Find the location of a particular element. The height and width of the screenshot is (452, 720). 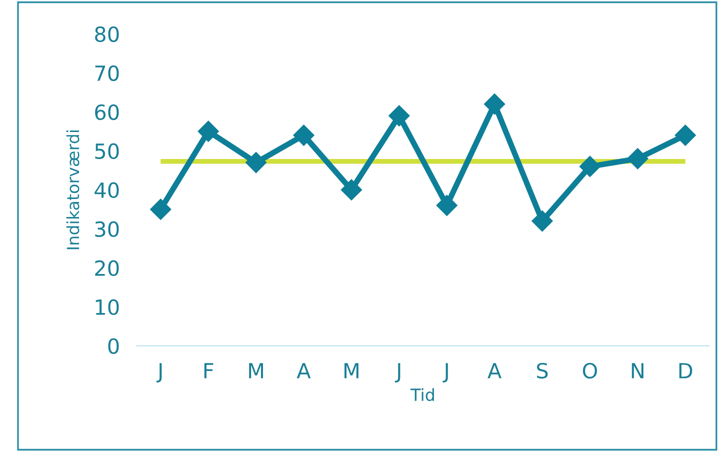

y-tick-label: 50 is located at coordinates (107, 151).